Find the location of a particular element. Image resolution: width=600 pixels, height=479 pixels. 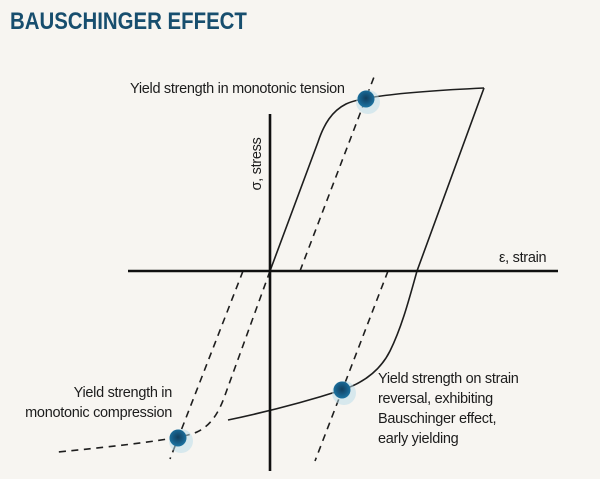

page-title: BAUSCHINGER EFFECT is located at coordinates (128, 21).